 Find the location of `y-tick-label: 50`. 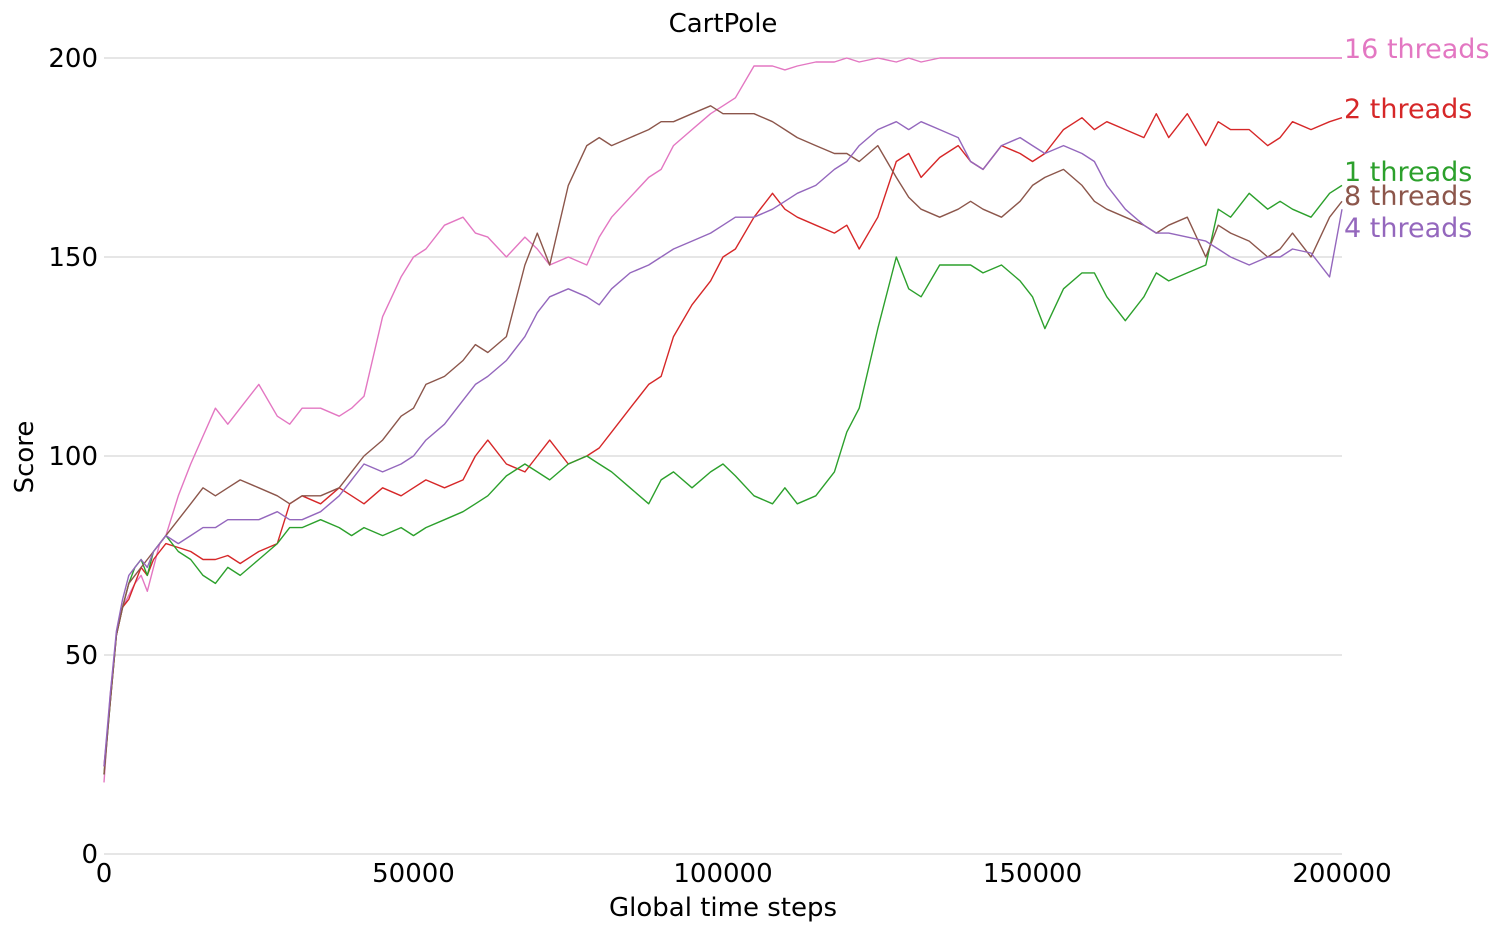

y-tick-label: 50 is located at coordinates (81, 656).